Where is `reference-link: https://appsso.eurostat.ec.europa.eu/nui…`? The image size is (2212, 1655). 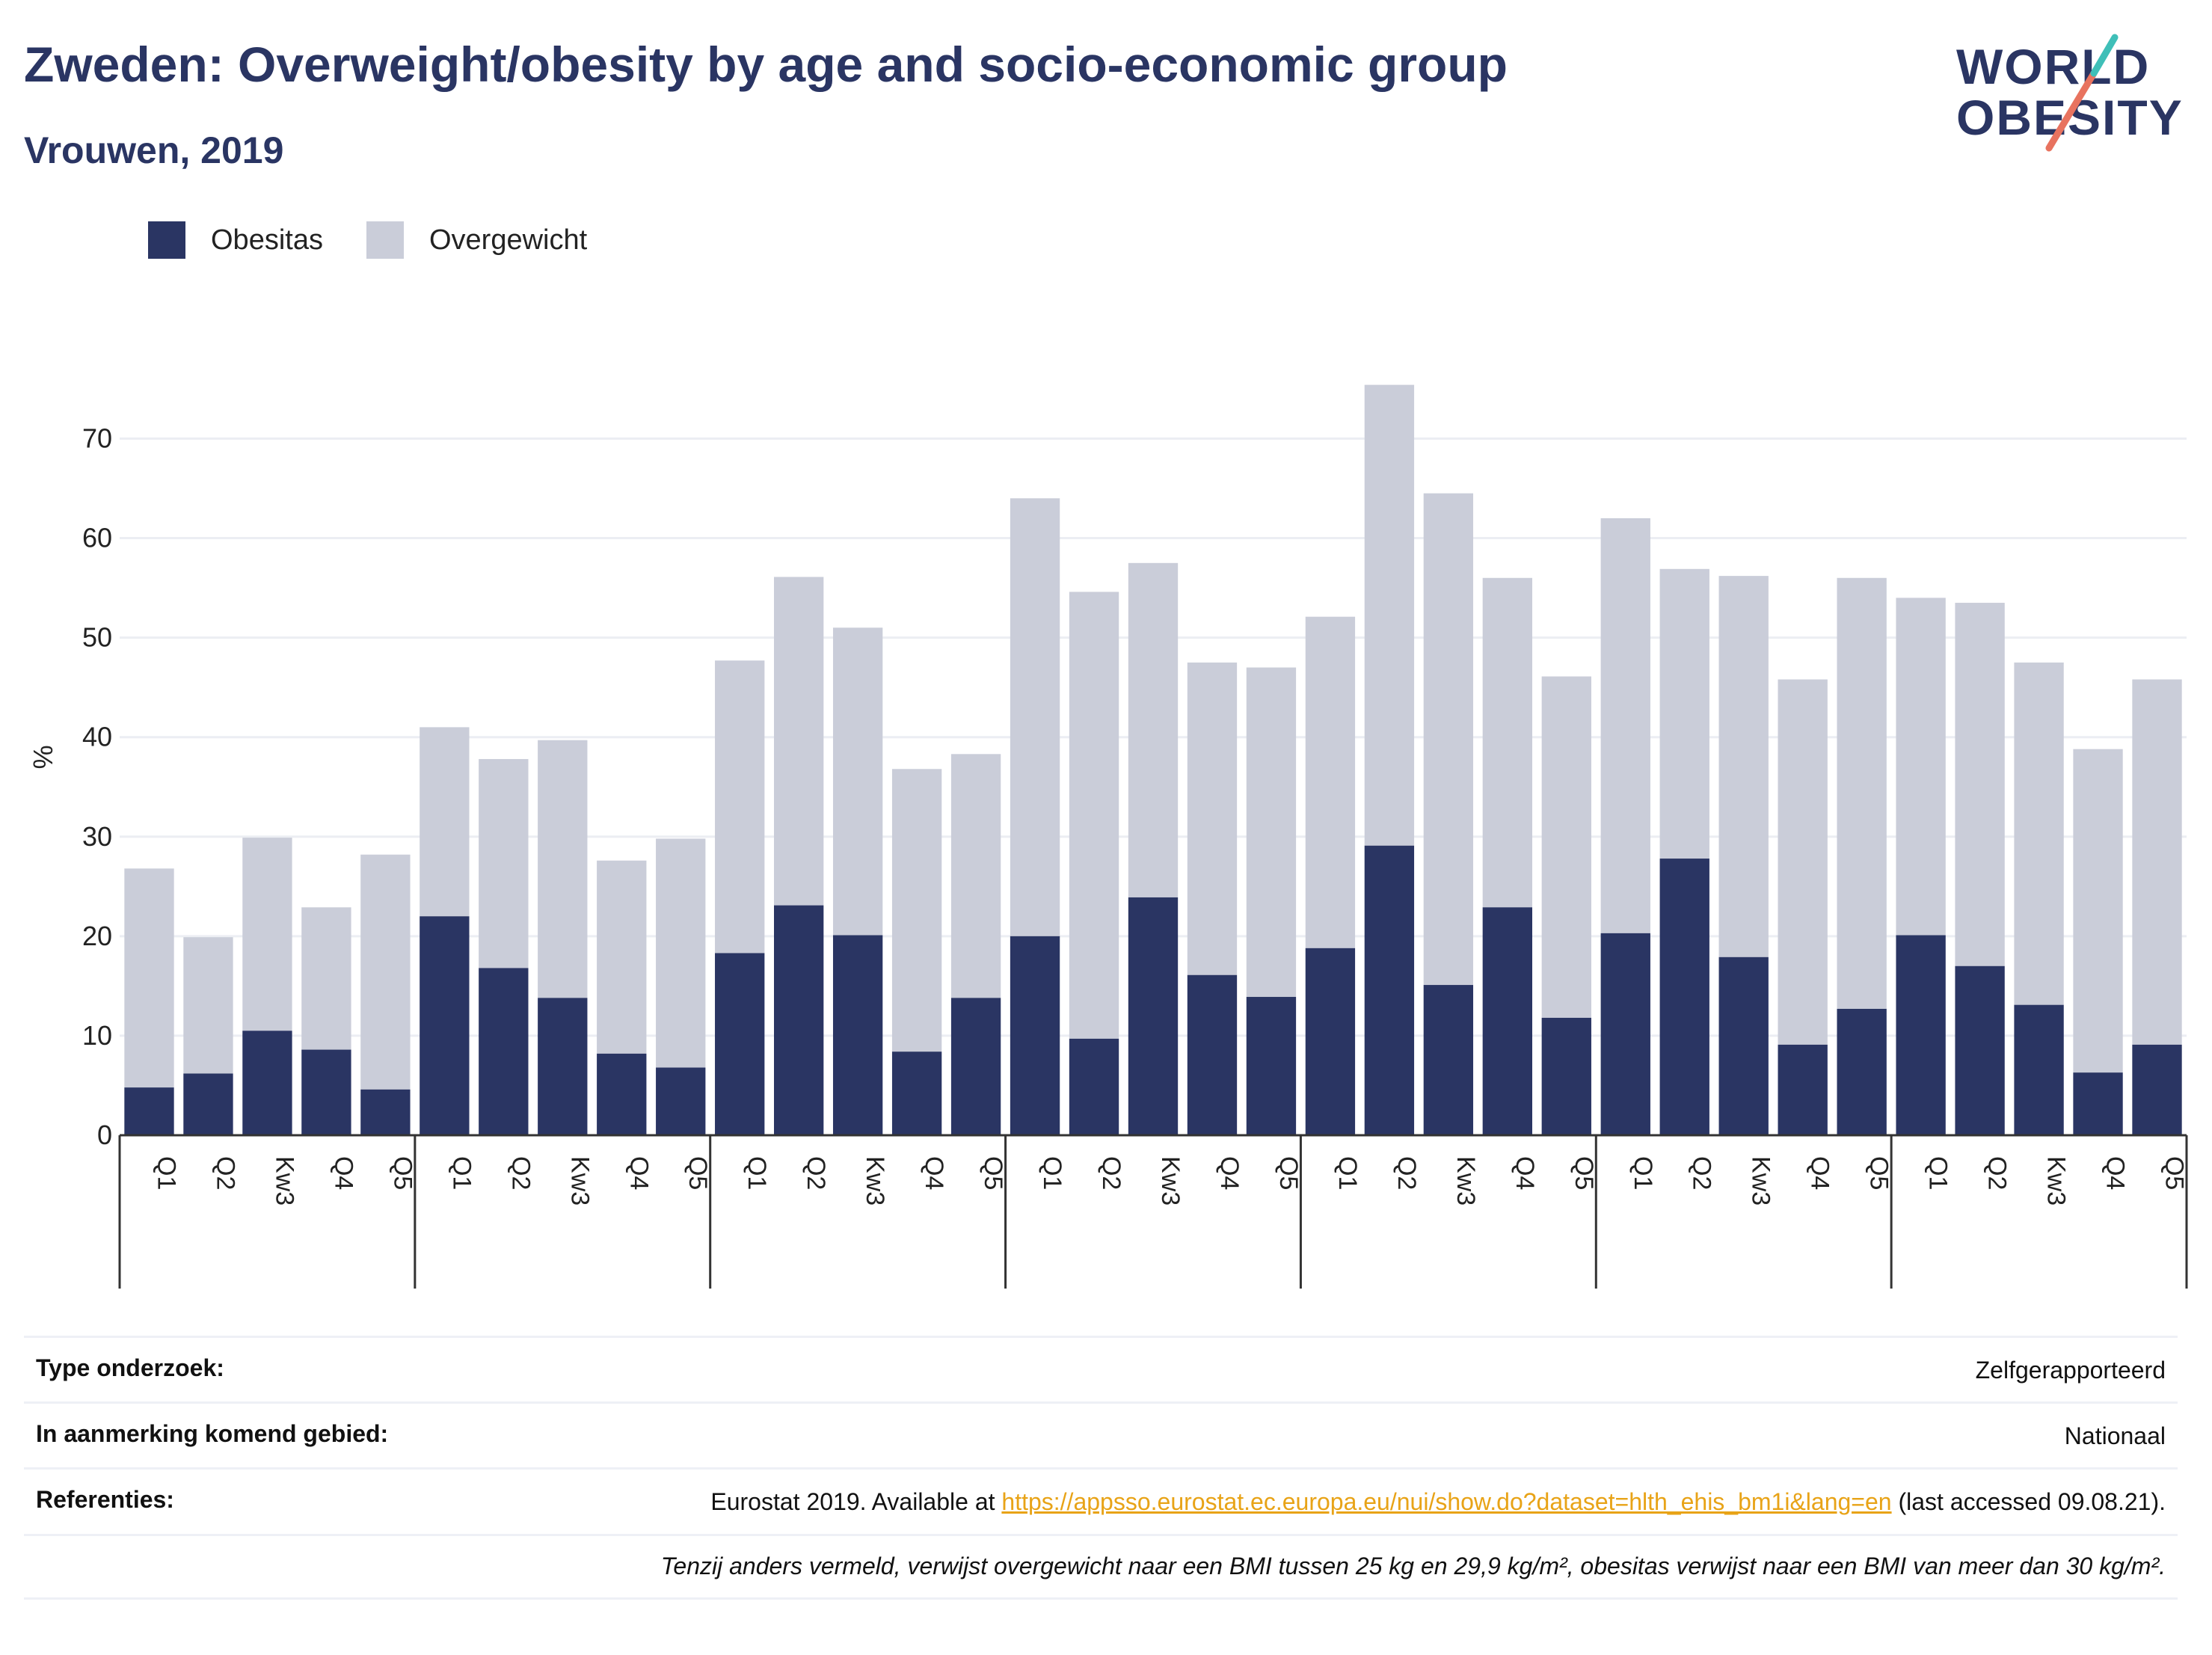
reference-link: https://appsso.eurostat.ec.europa.eu/nui… is located at coordinates (1446, 1502).